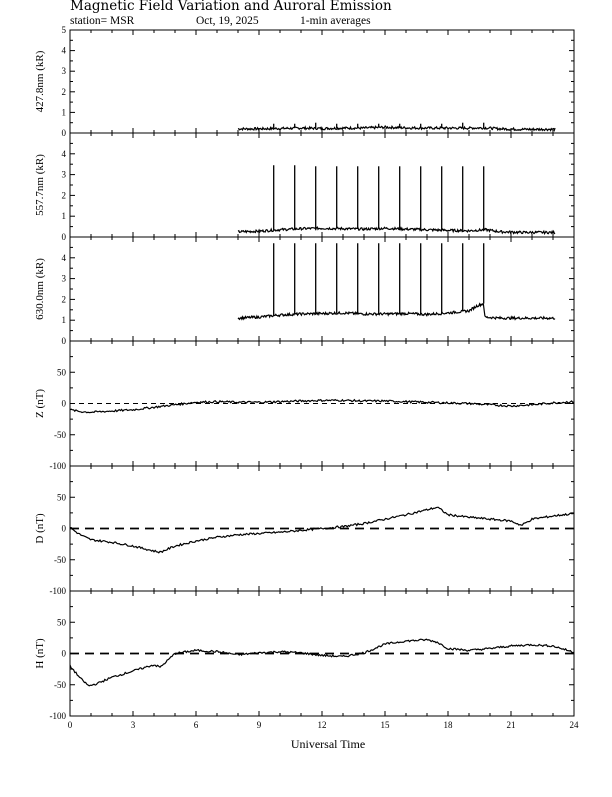  Describe the element at coordinates (64, 299) in the screenshot. I see `y-tick-label-em6300: 2` at that location.